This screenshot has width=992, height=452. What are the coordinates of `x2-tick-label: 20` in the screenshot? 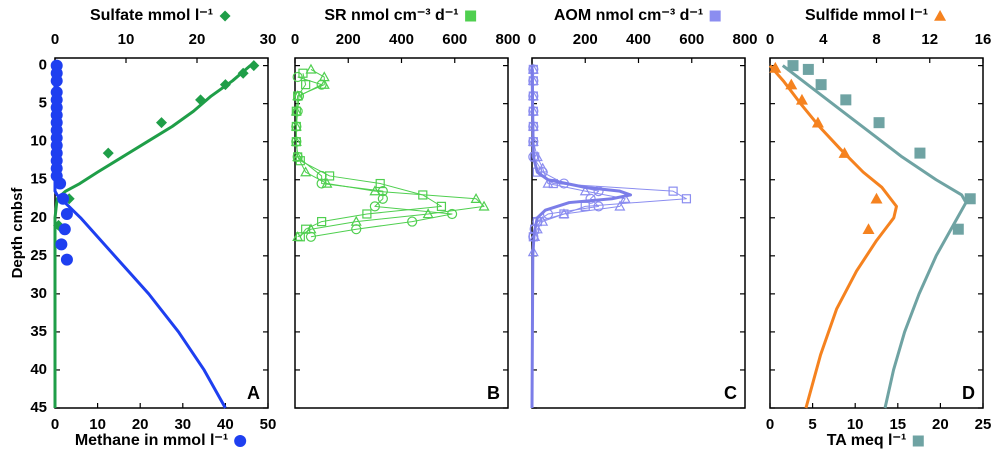 It's located at (197, 39).